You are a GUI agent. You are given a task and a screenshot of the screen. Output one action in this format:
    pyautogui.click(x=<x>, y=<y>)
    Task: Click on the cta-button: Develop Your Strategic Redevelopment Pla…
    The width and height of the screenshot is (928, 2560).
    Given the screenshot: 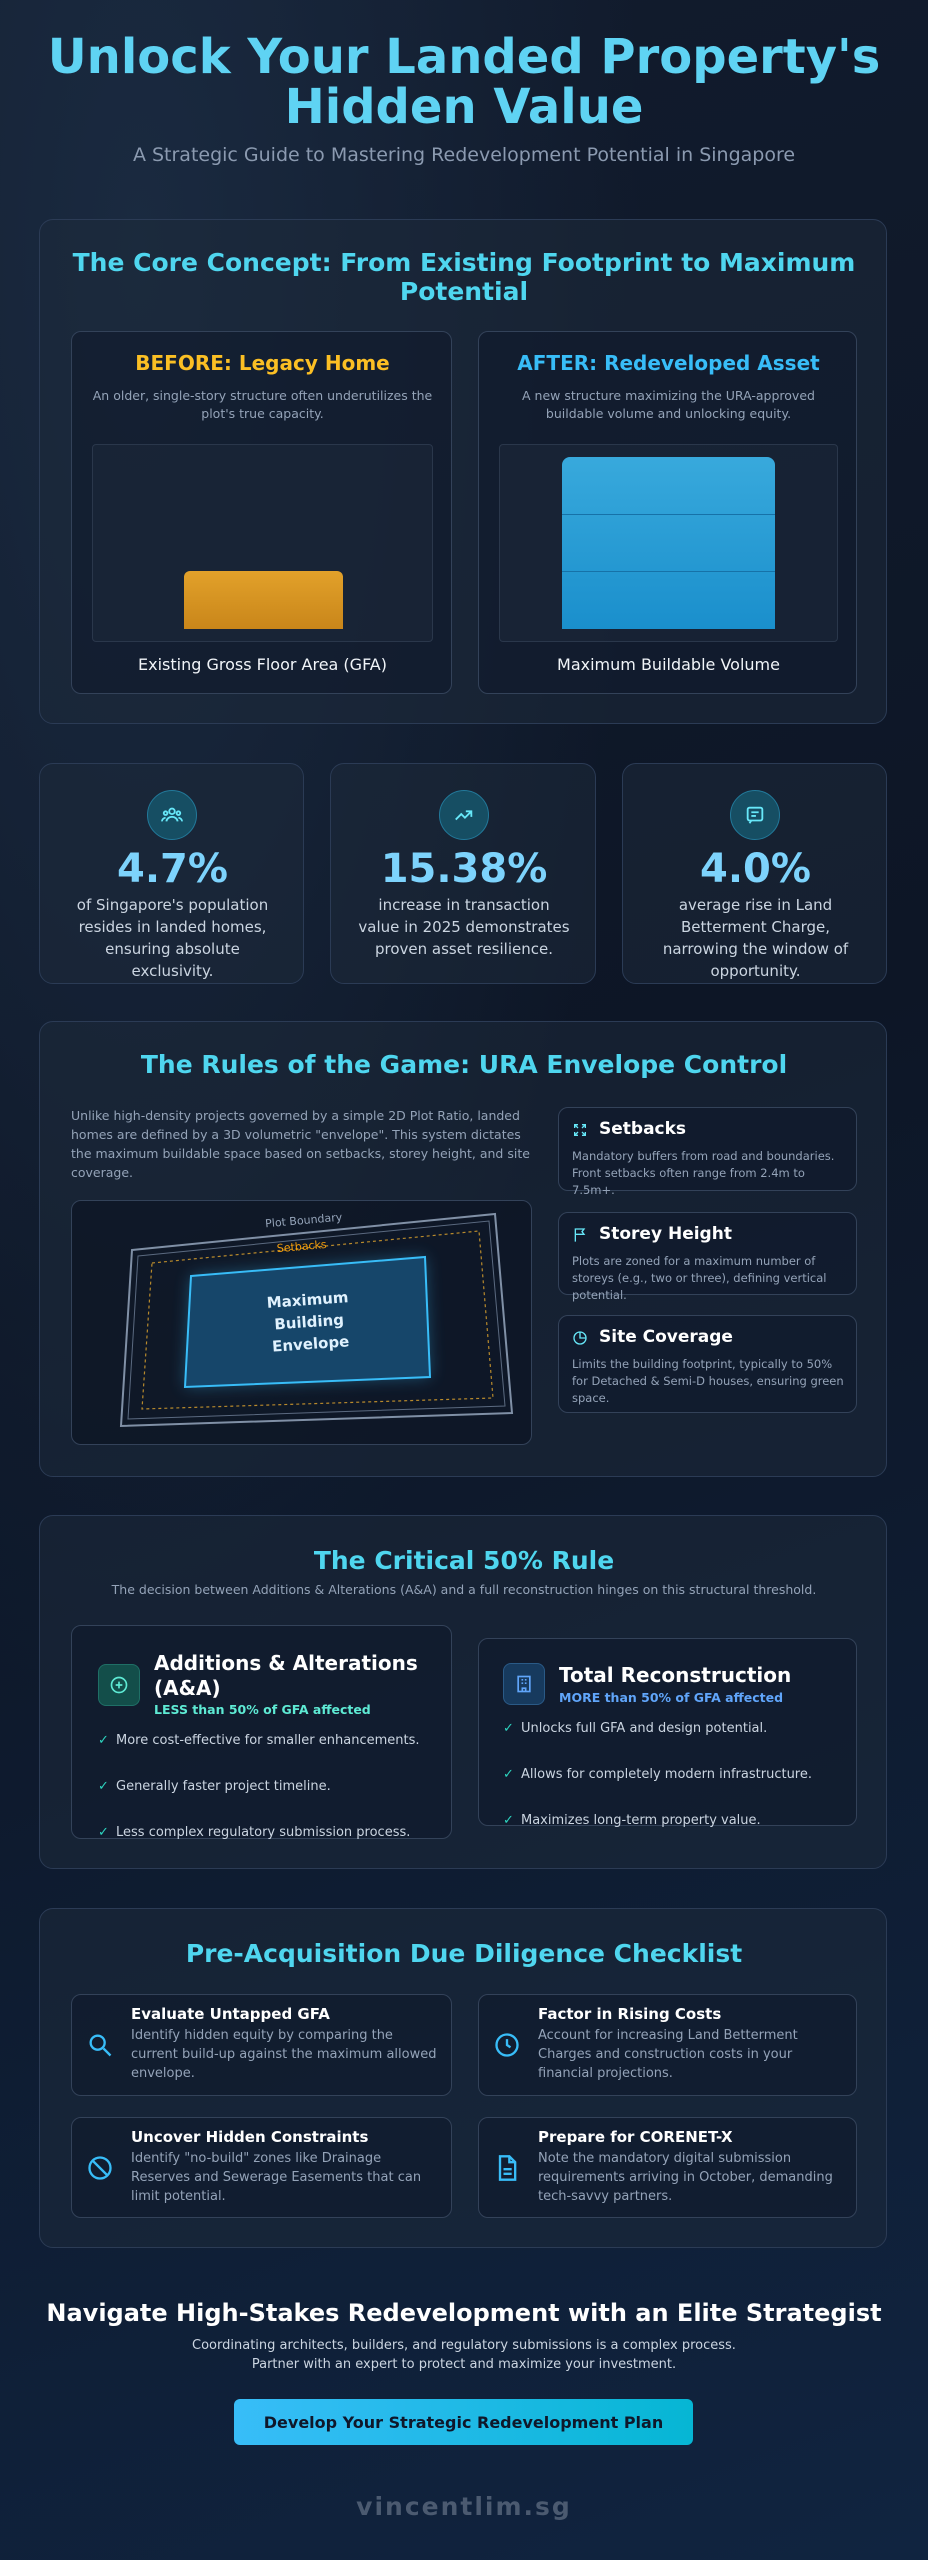 What is the action you would take?
    pyautogui.click(x=463, y=2422)
    